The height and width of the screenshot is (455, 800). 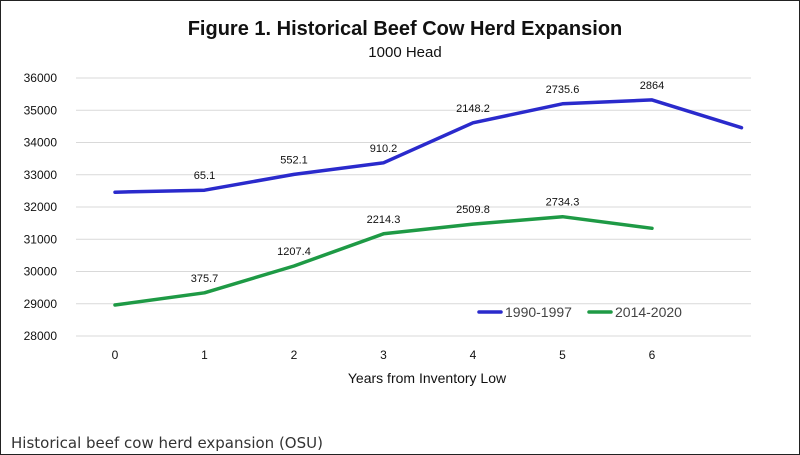 What do you see at coordinates (652, 86) in the screenshot?
I see `data-label: 2864` at bounding box center [652, 86].